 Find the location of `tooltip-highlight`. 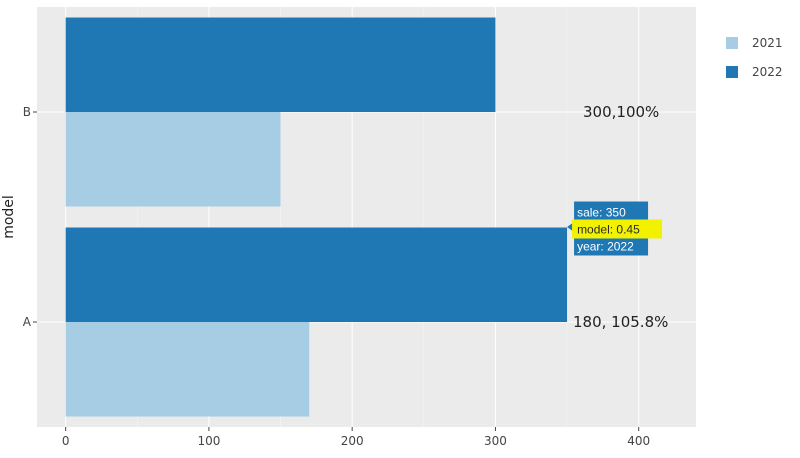

tooltip-highlight is located at coordinates (617, 229).